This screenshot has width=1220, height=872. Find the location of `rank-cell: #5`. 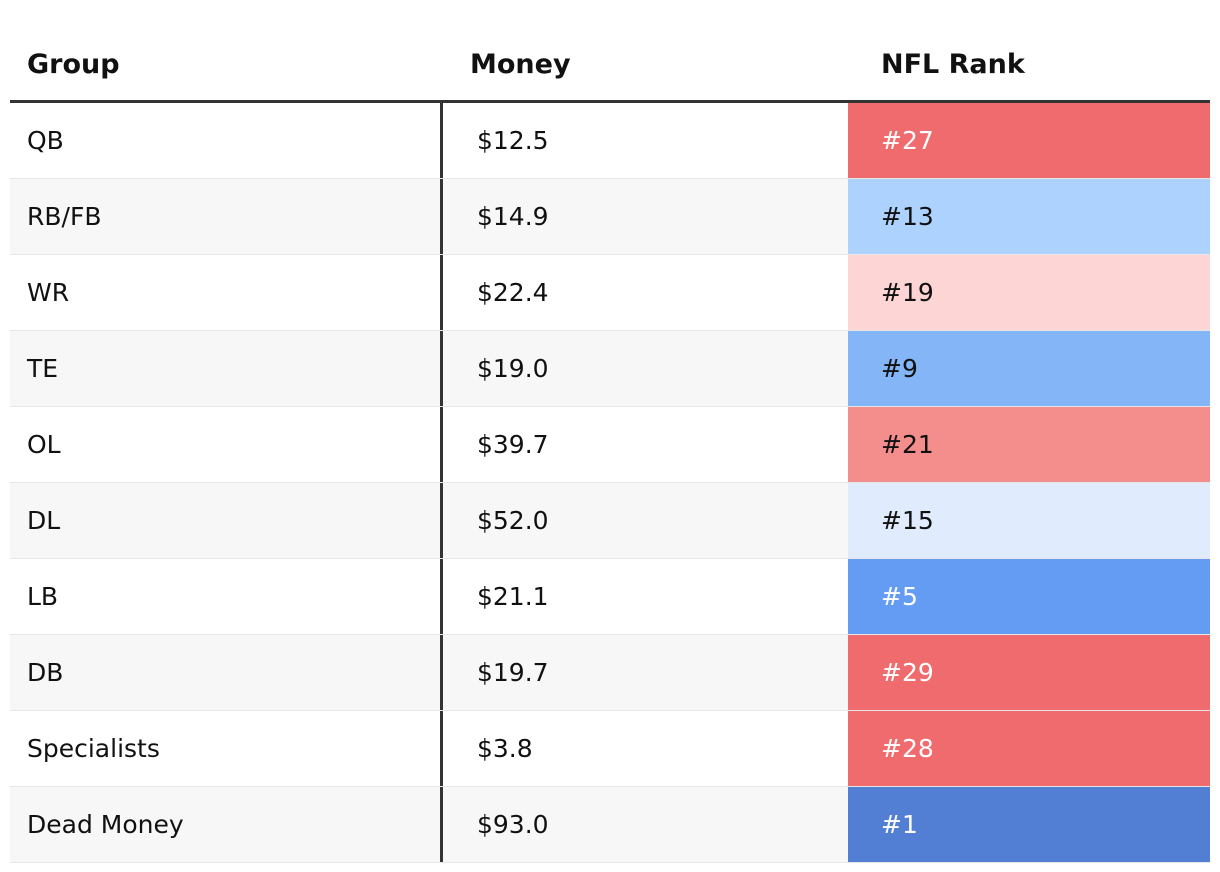

rank-cell: #5 is located at coordinates (1029, 596).